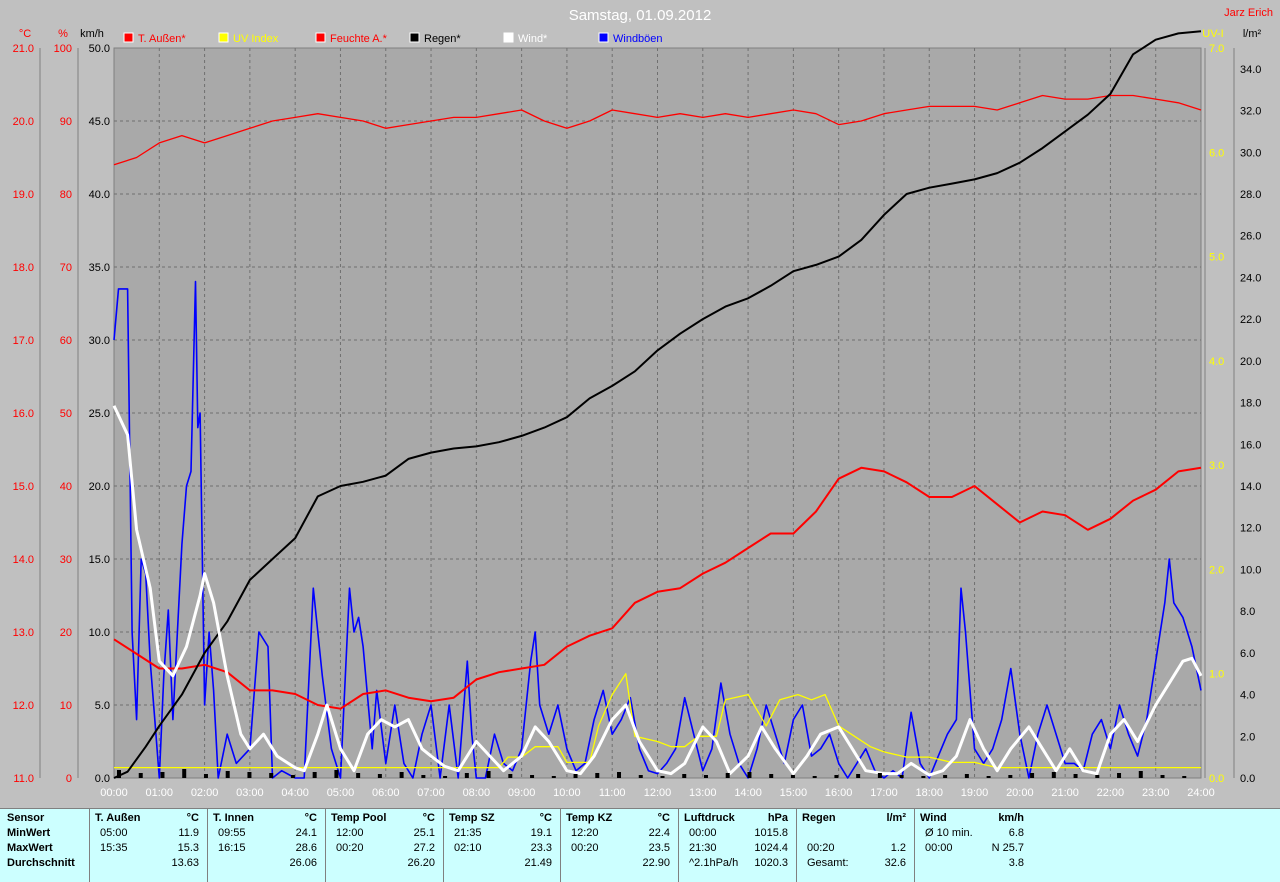 Image resolution: width=1280 pixels, height=882 pixels. I want to click on stats-row-min: 05:00 11.9, so click(148, 834).